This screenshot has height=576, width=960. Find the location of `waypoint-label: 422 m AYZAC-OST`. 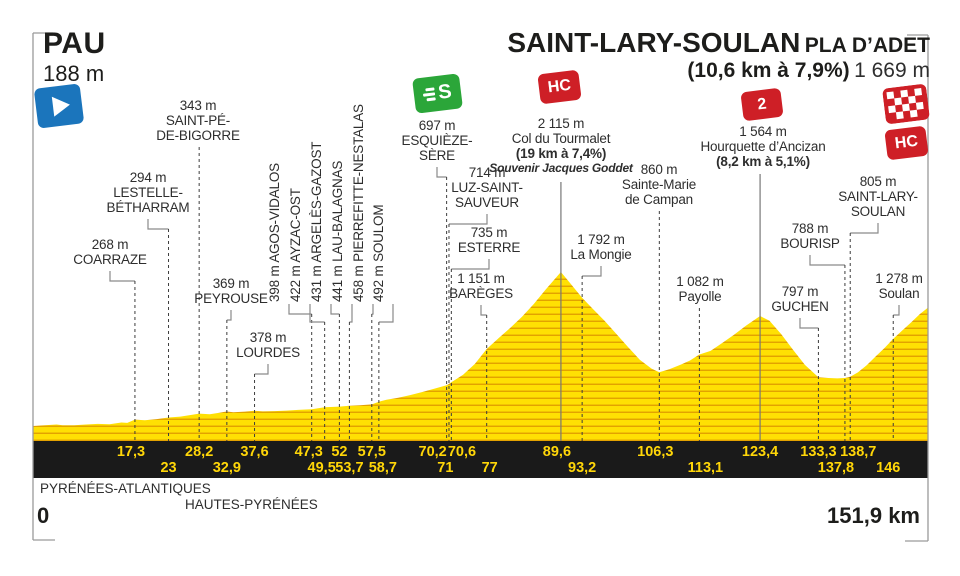

waypoint-label: 422 m AYZAC-OST is located at coordinates (295, 245).